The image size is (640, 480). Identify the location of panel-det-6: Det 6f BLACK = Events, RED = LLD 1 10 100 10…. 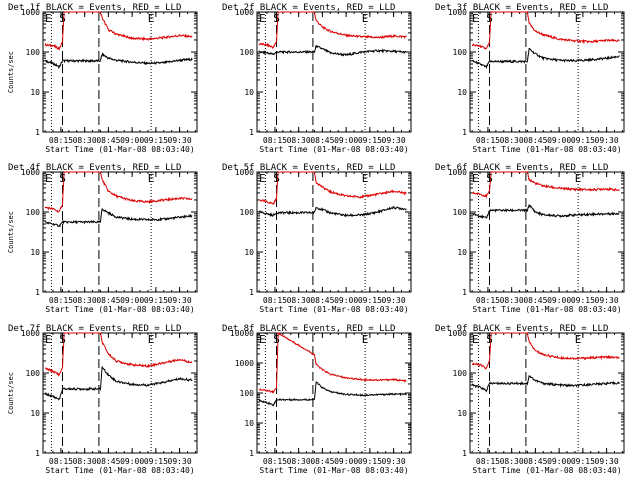
(530, 238).